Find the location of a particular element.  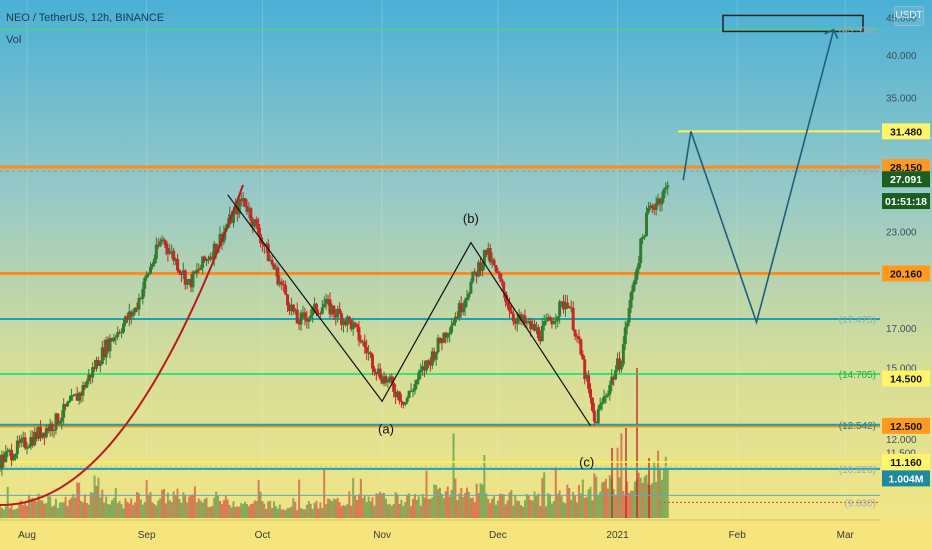

currency-badge: USDT is located at coordinates (909, 16).